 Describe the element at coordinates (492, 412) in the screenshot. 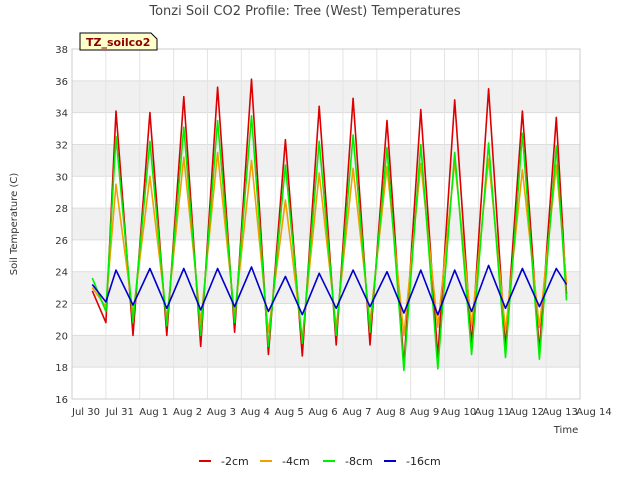

I see `x-tick-label: Aug 11` at that location.